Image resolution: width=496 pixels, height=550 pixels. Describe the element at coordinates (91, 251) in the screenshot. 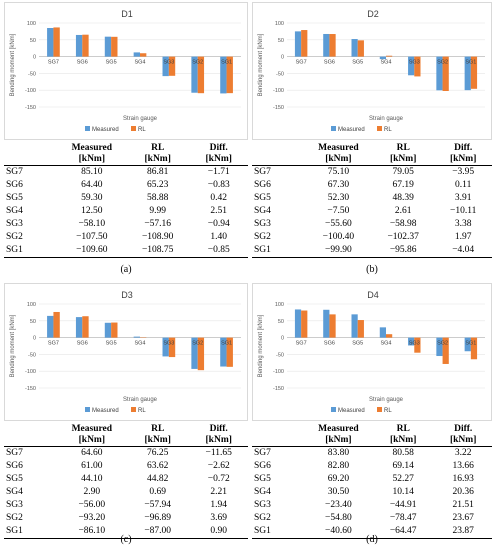

I see `measured-cell: −109.60` at that location.